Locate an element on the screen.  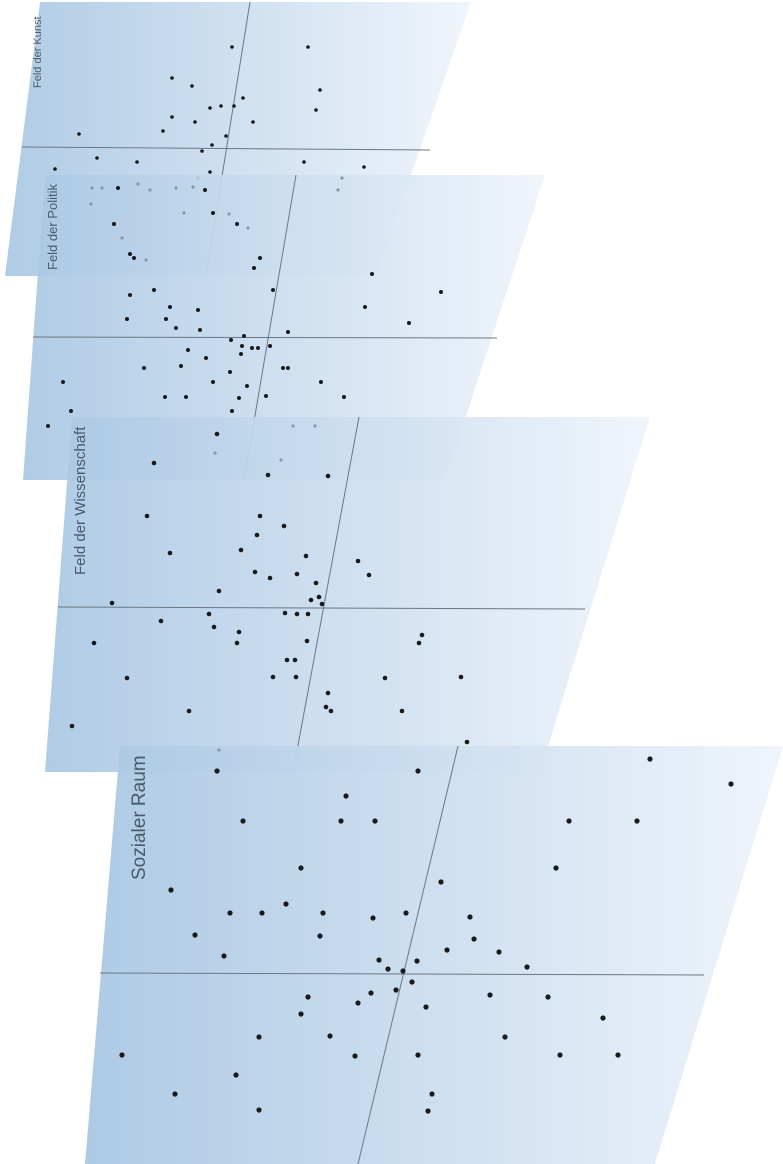
plane-wissenschaft-faded-dots is located at coordinates (265, 443).